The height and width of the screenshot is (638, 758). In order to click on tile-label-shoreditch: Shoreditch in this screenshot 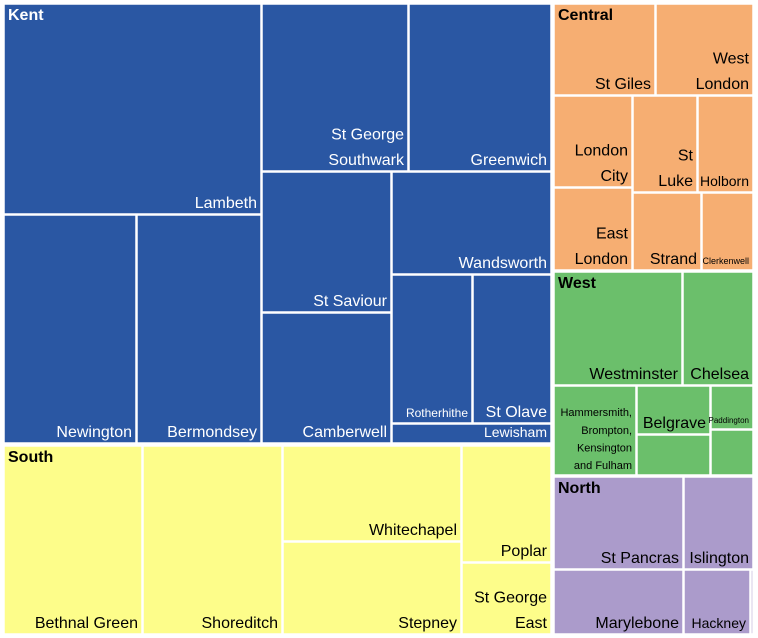, I will do `click(240, 623)`.